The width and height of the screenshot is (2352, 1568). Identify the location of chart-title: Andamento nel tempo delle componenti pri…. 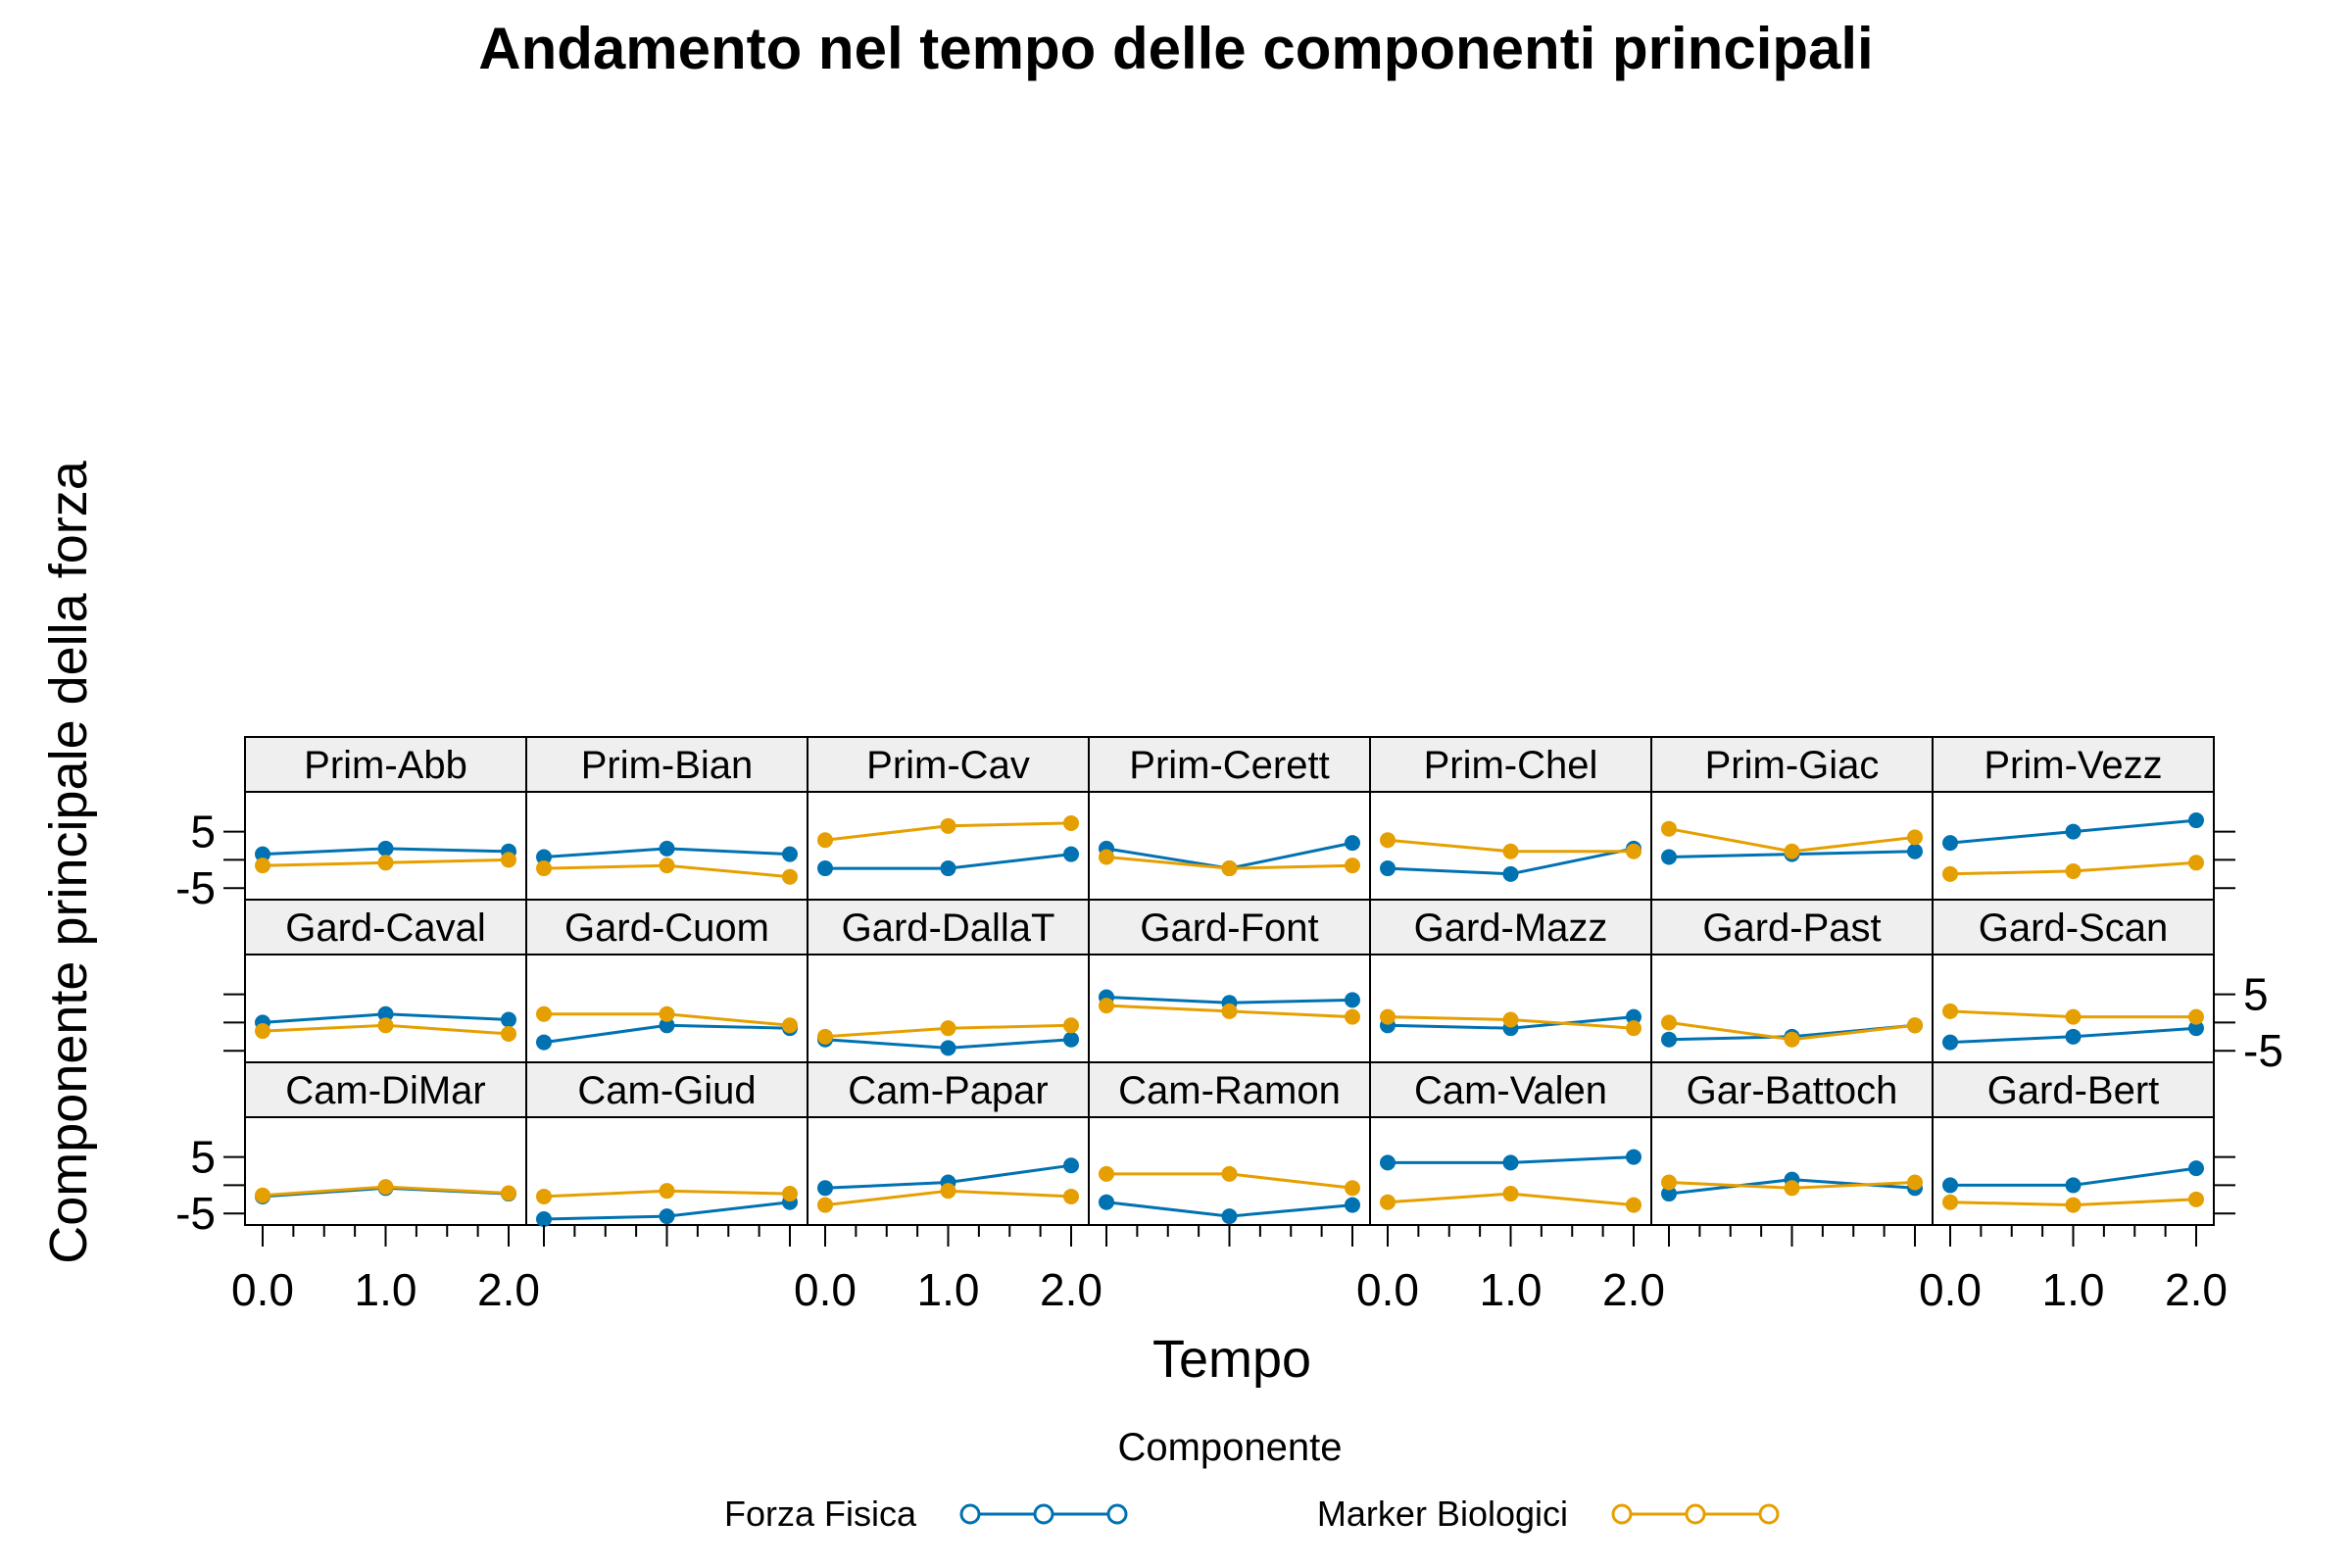
(1175, 48).